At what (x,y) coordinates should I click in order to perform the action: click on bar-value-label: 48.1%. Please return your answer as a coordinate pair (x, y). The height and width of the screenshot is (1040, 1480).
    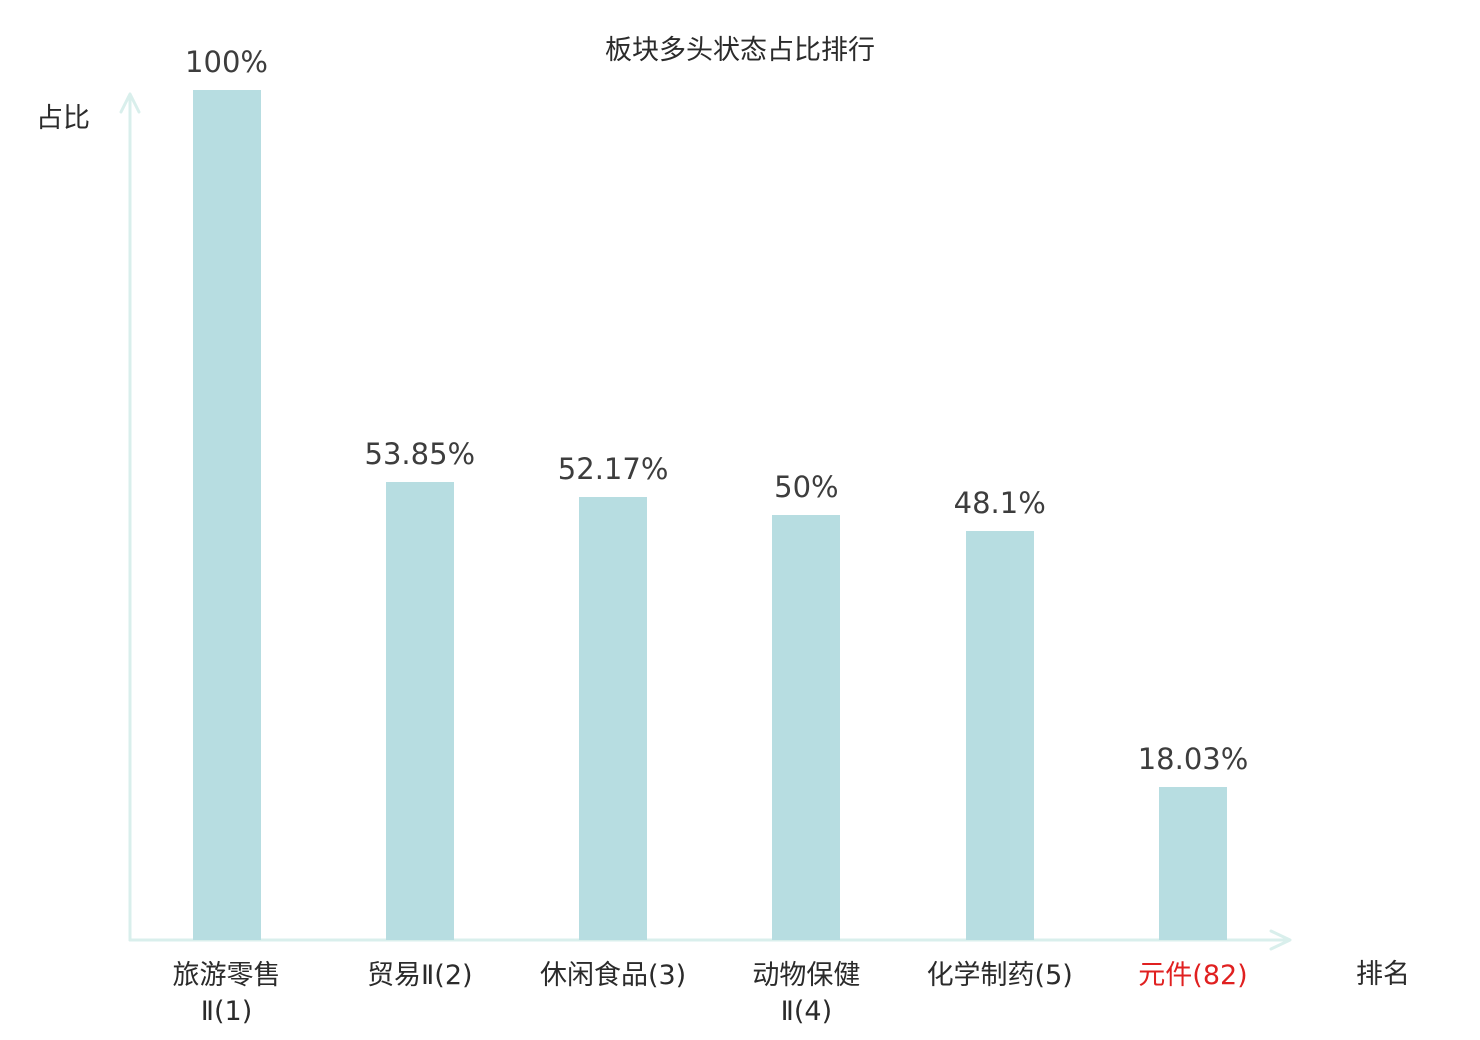
    Looking at the image, I should click on (999, 503).